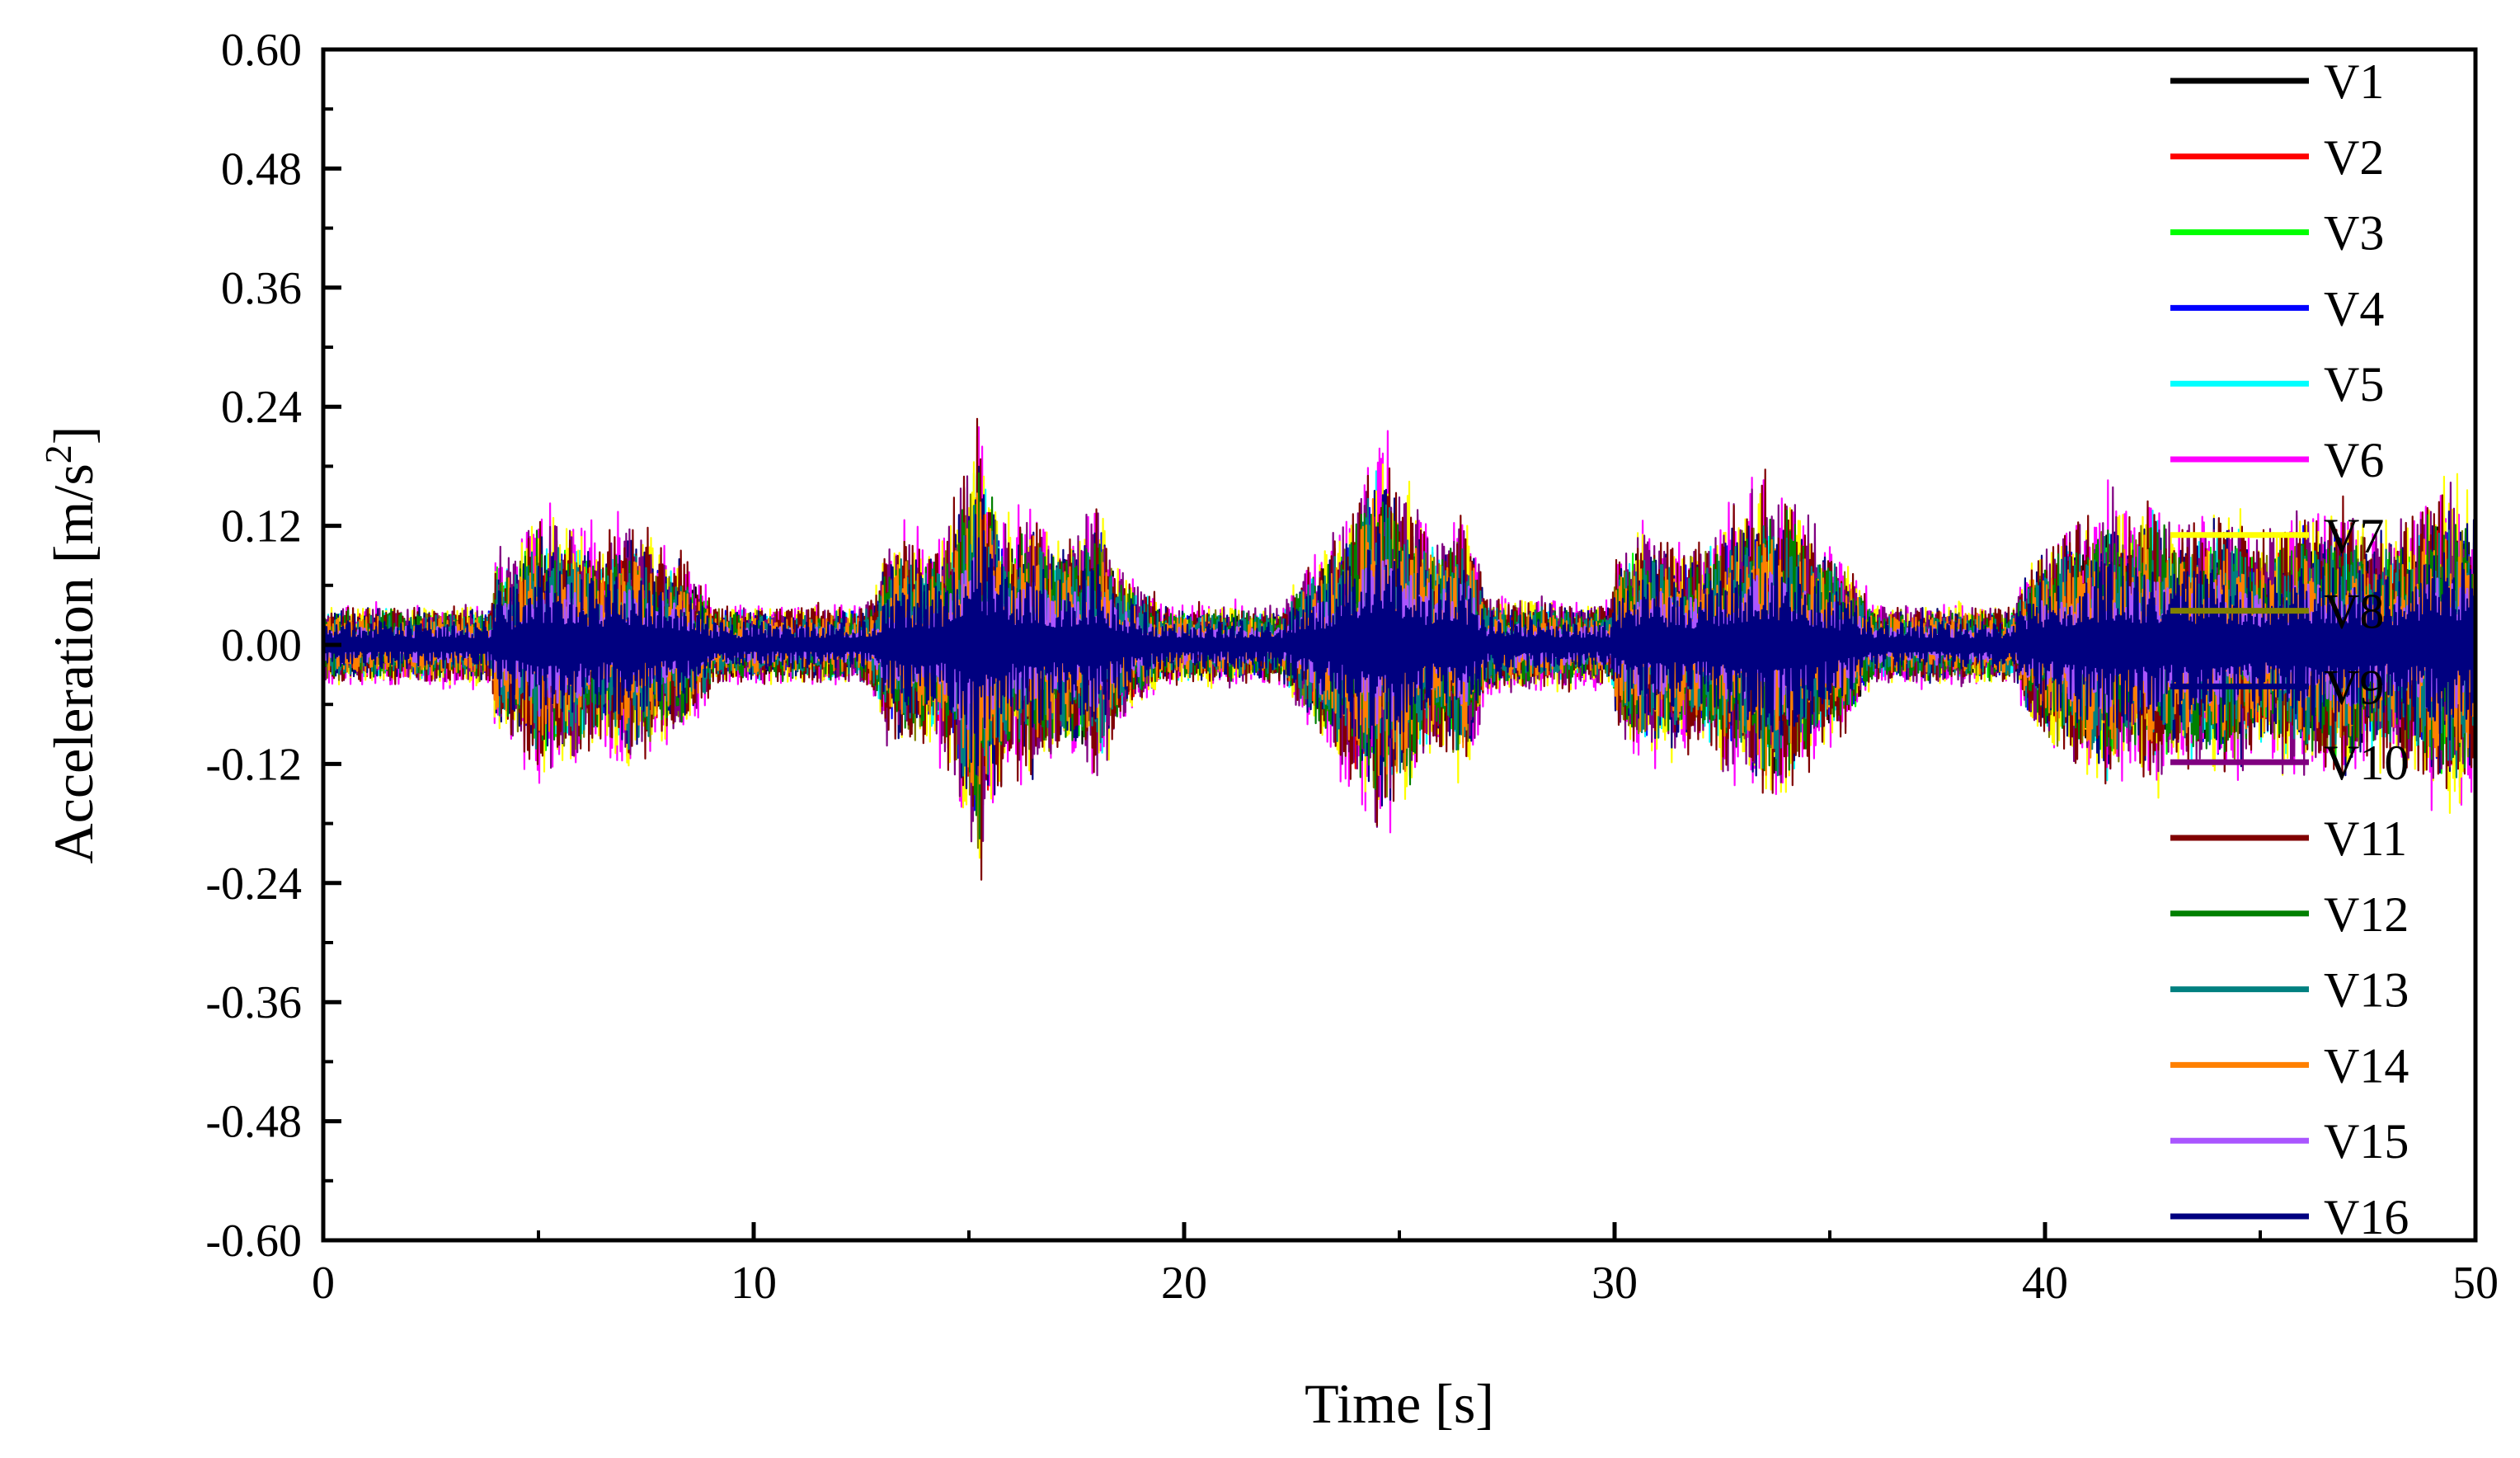 This screenshot has height=1458, width=2520. Describe the element at coordinates (2354, 81) in the screenshot. I see `legend-label: V1` at that location.